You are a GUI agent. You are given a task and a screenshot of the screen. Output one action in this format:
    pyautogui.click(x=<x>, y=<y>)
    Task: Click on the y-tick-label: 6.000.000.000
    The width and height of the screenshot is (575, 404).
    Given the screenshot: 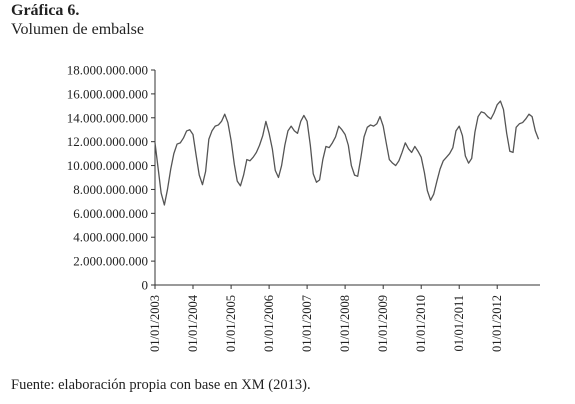 What is the action you would take?
    pyautogui.click(x=110, y=213)
    